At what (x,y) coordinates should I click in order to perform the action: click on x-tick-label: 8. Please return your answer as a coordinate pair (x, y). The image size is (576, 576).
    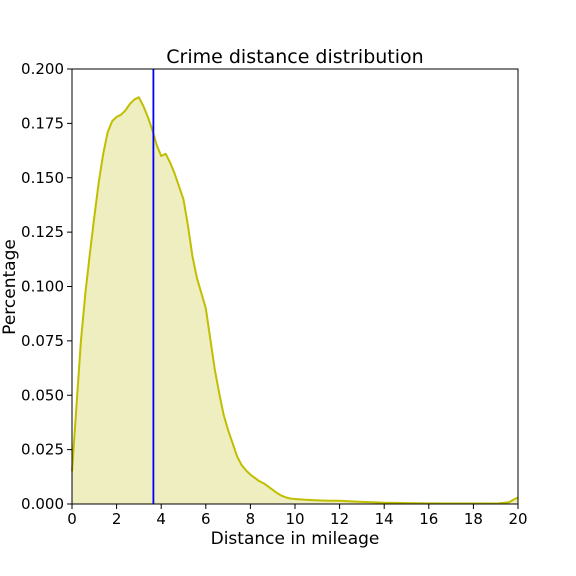
    Looking at the image, I should click on (251, 519).